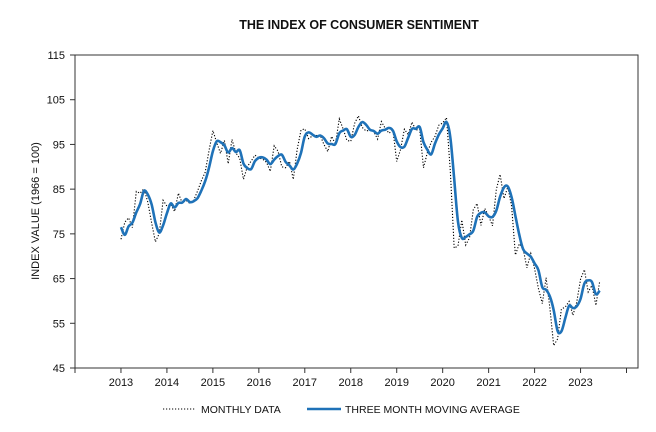 The width and height of the screenshot is (656, 432). I want to click on y-tick-label: 45, so click(59, 369).